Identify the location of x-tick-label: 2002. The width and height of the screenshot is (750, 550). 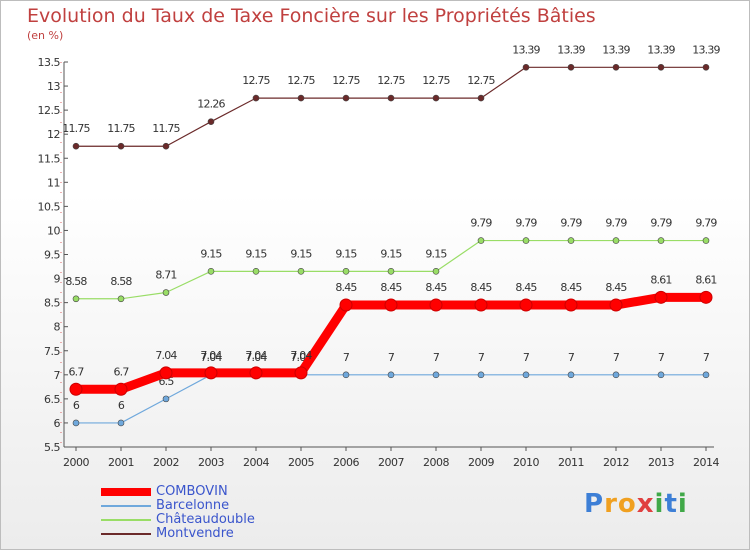
(166, 462).